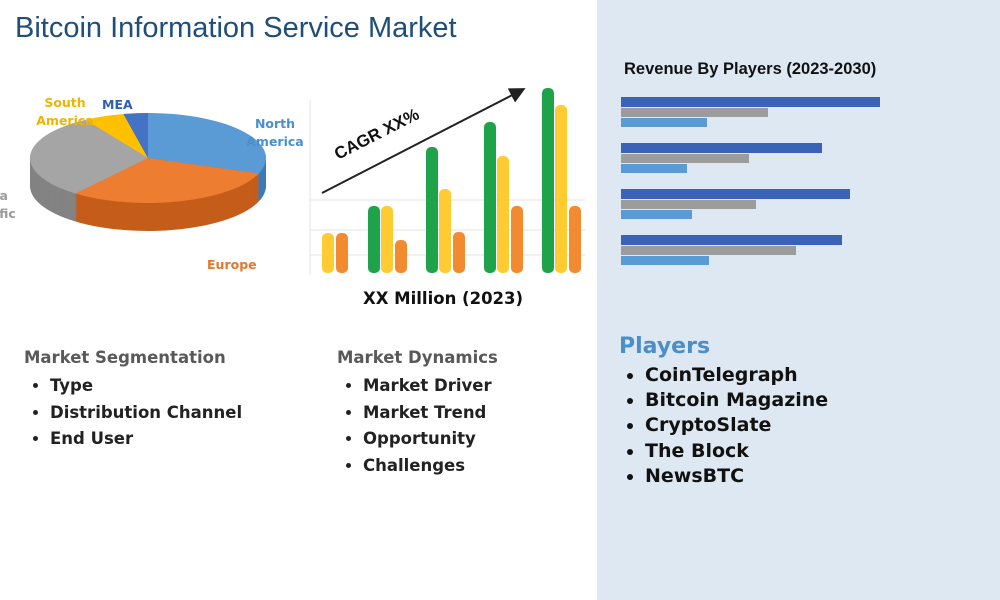 The height and width of the screenshot is (600, 1000). I want to click on pie-label: MEA, so click(117, 104).